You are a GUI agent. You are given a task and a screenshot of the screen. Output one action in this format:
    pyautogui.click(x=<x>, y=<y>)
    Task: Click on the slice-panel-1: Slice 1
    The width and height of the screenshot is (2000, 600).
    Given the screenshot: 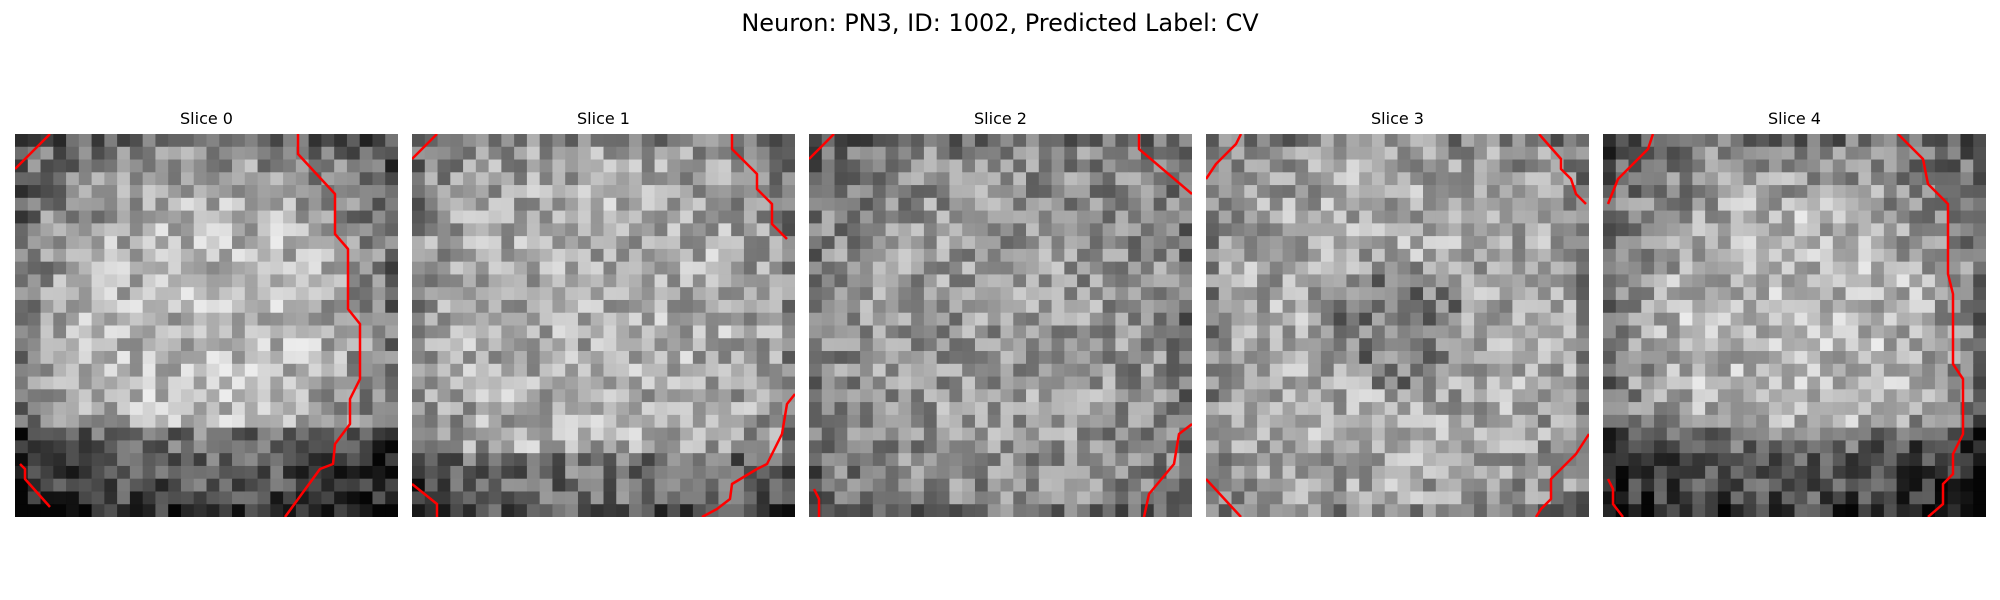 What is the action you would take?
    pyautogui.click(x=603, y=312)
    